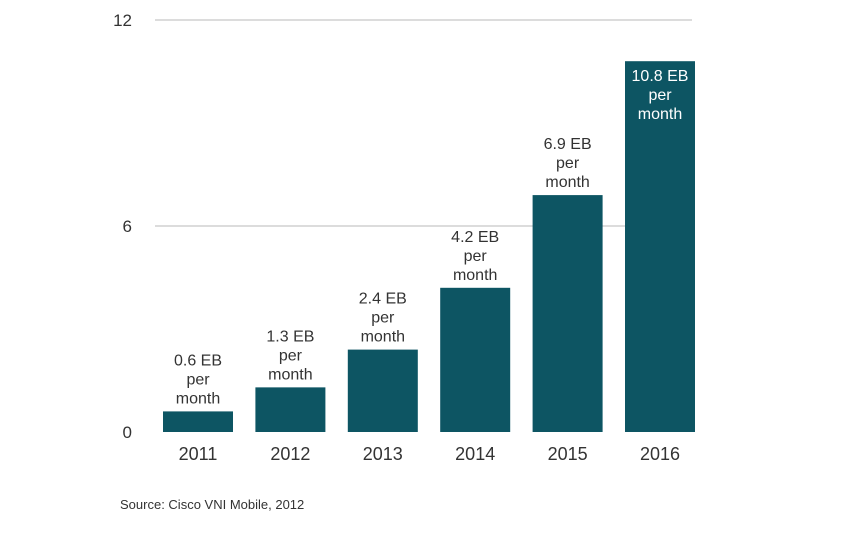  Describe the element at coordinates (429, 454) in the screenshot. I see `x-axis-labels: 2011 2012 2013 2014 2015 2016` at that location.